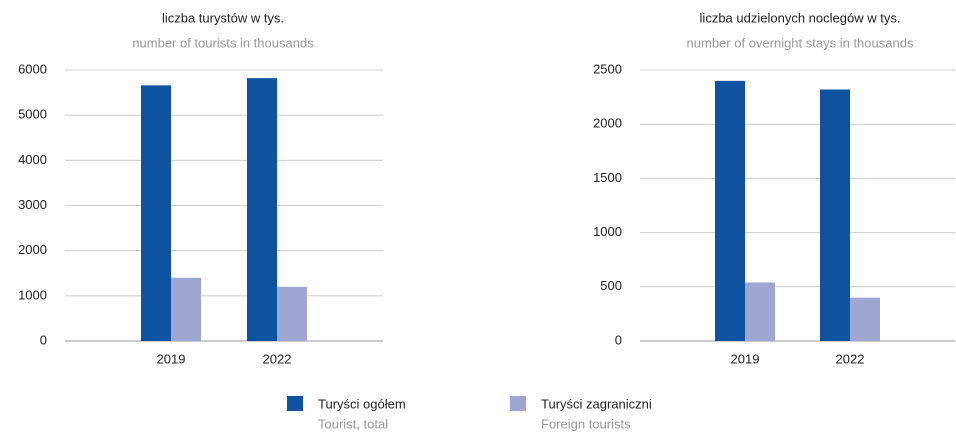  What do you see at coordinates (362, 403) in the screenshot?
I see `legend-label: Turyści ogółem` at bounding box center [362, 403].